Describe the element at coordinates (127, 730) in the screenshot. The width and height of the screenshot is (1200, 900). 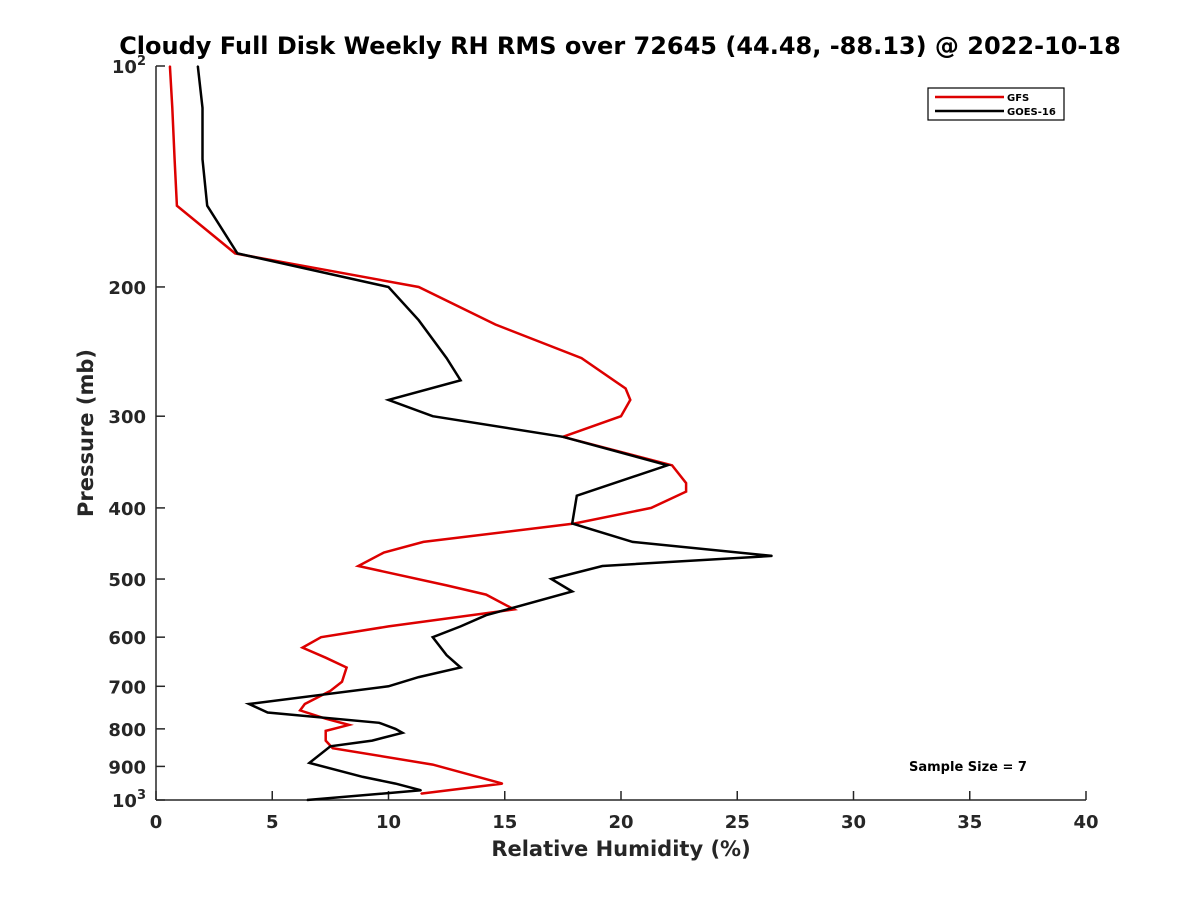
I see `y-tick-label: 800` at that location.